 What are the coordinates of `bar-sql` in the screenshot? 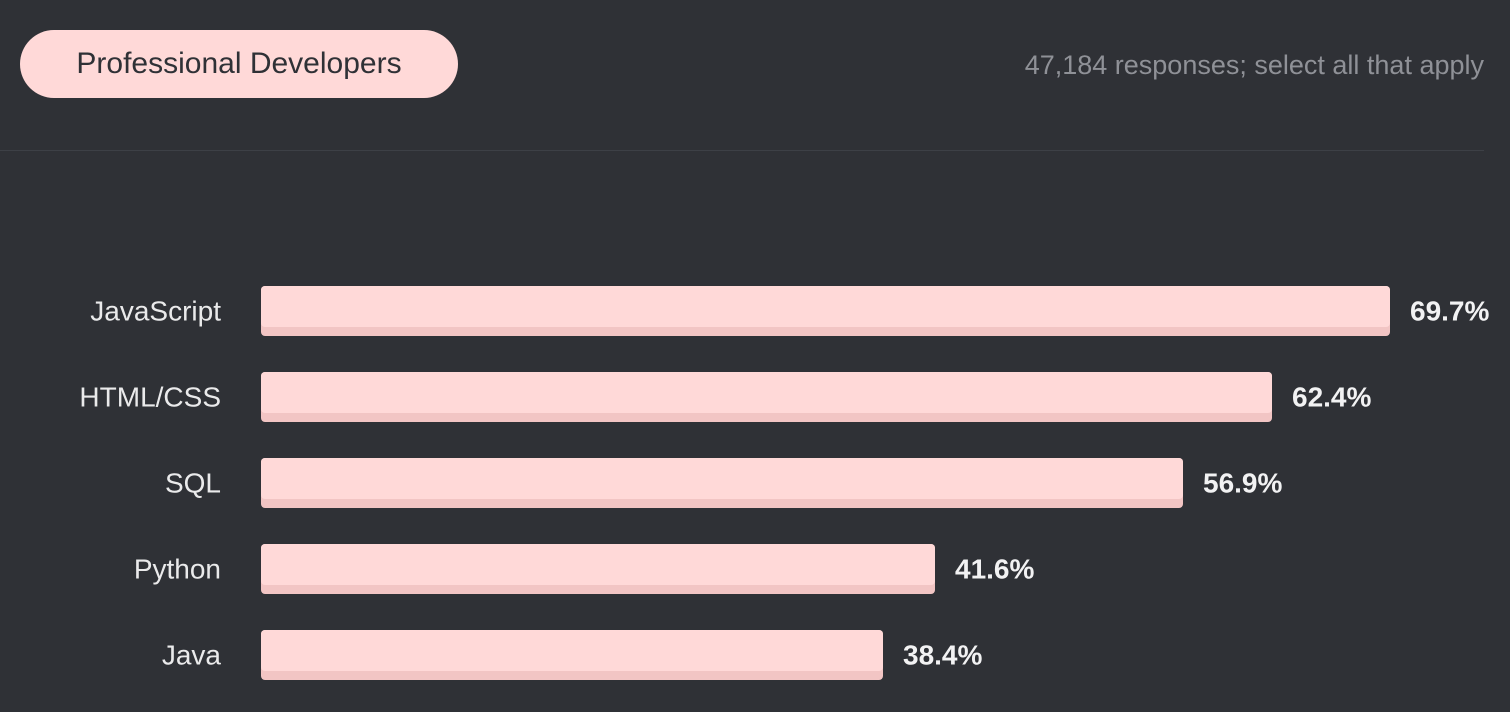 It's located at (722, 483).